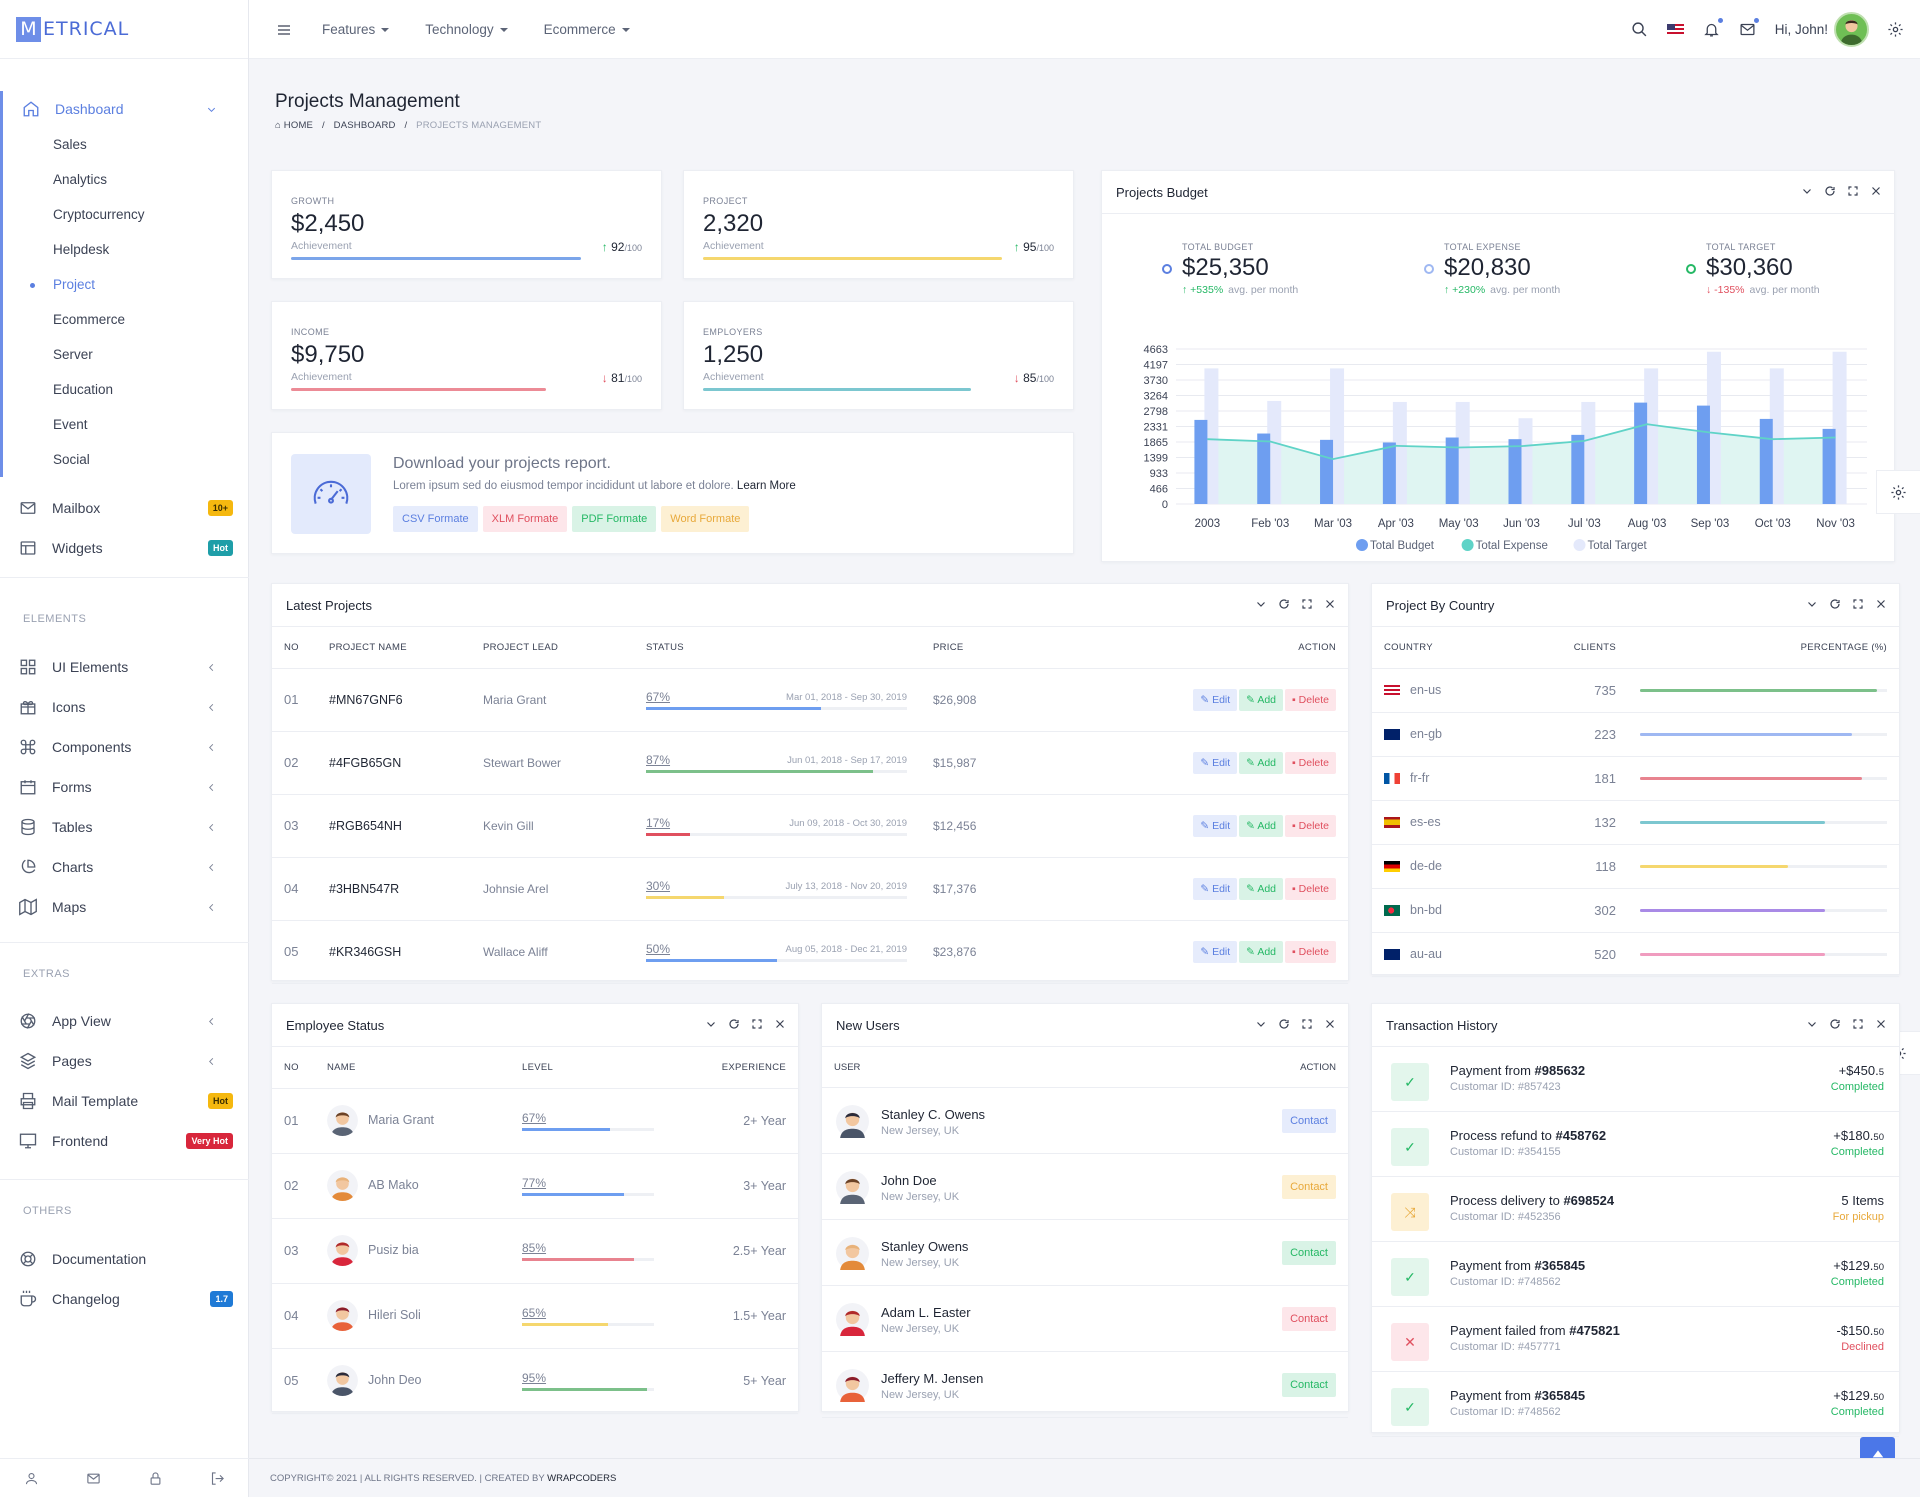 This screenshot has width=1920, height=1497. I want to click on project-name: #4FGB65GN, so click(406, 763).